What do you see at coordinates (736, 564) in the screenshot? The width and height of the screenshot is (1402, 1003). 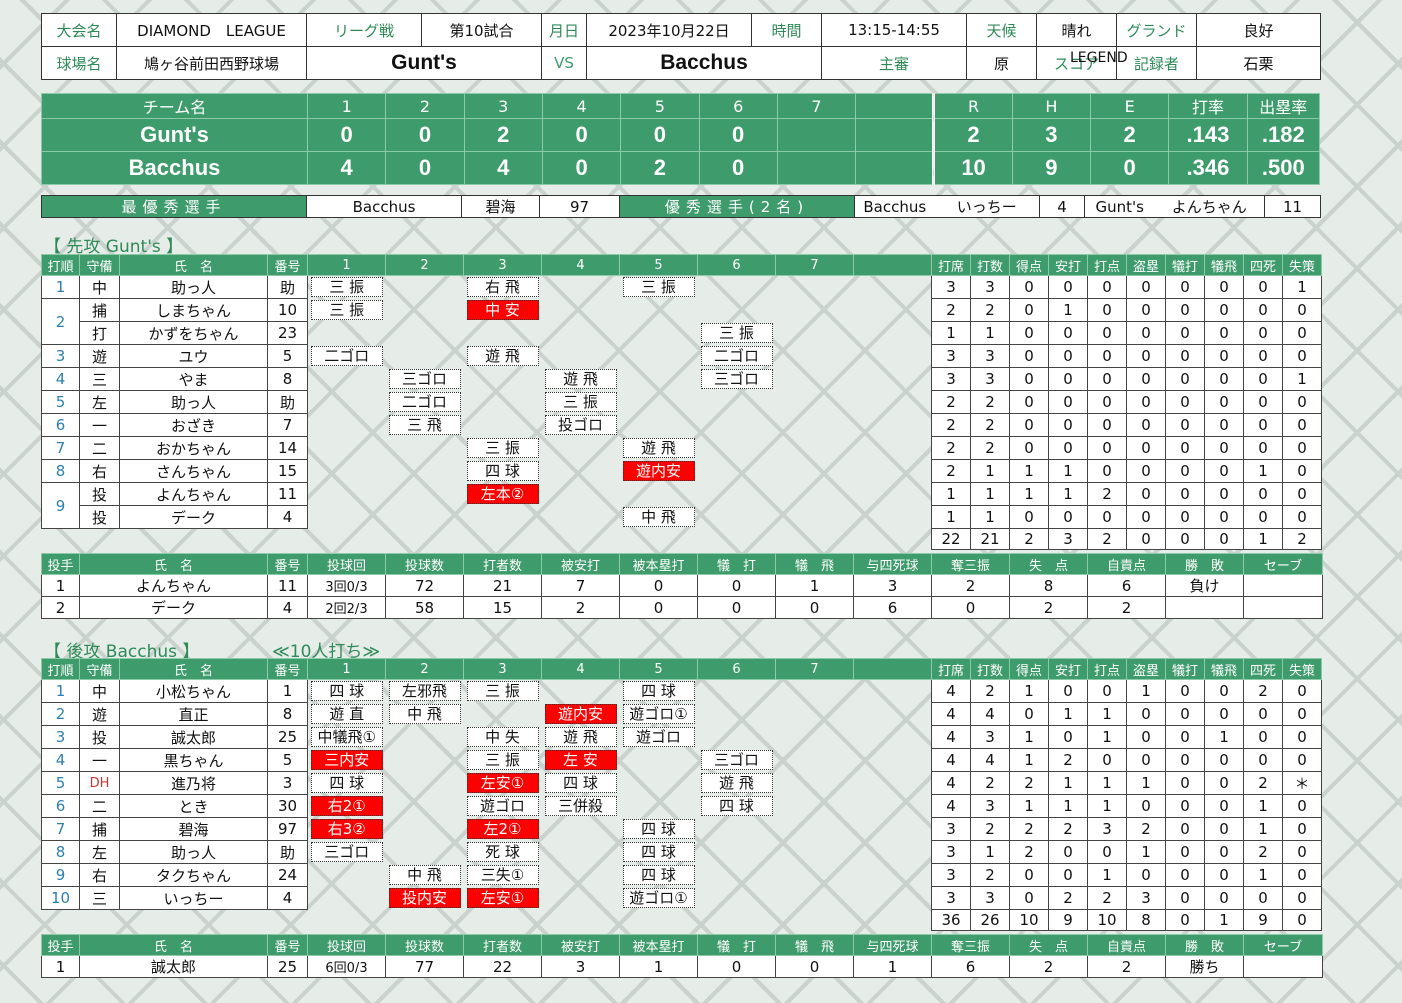 I see `pitching-header: 犠 打` at bounding box center [736, 564].